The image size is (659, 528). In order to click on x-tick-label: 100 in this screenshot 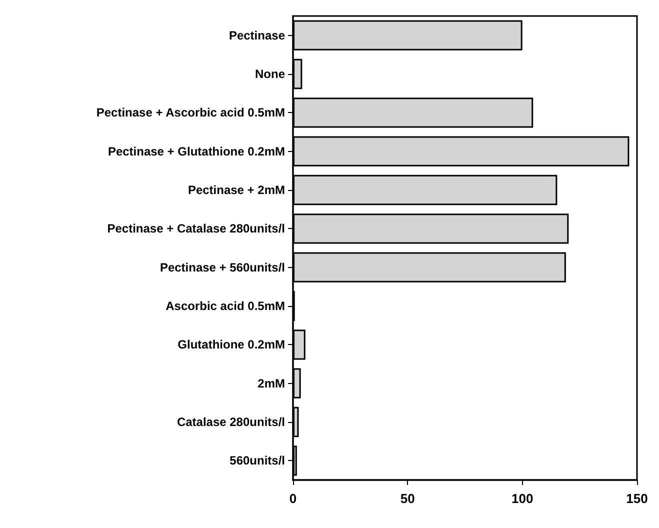, I will do `click(522, 498)`.